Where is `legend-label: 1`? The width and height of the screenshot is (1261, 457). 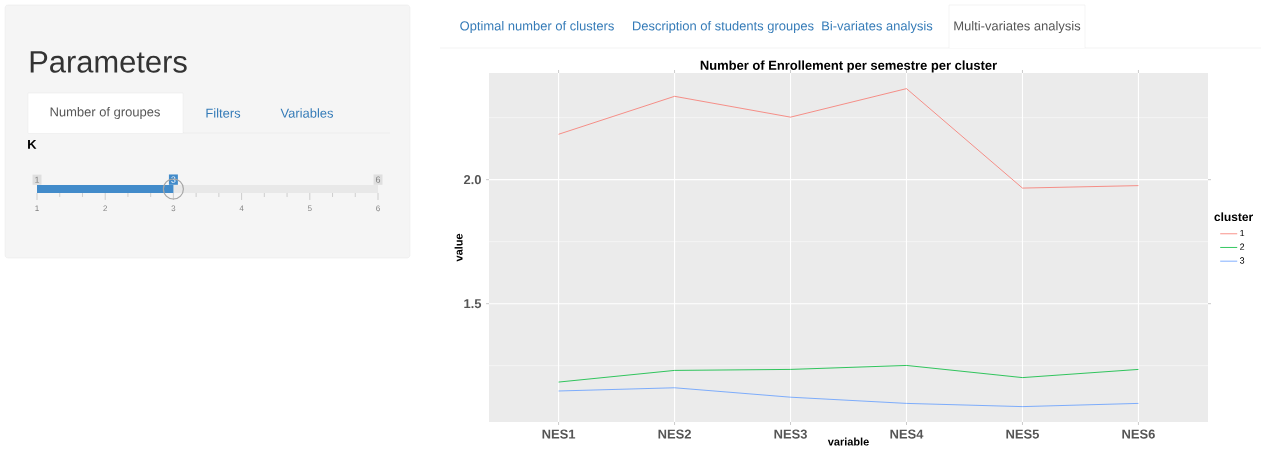 legend-label: 1 is located at coordinates (1242, 233).